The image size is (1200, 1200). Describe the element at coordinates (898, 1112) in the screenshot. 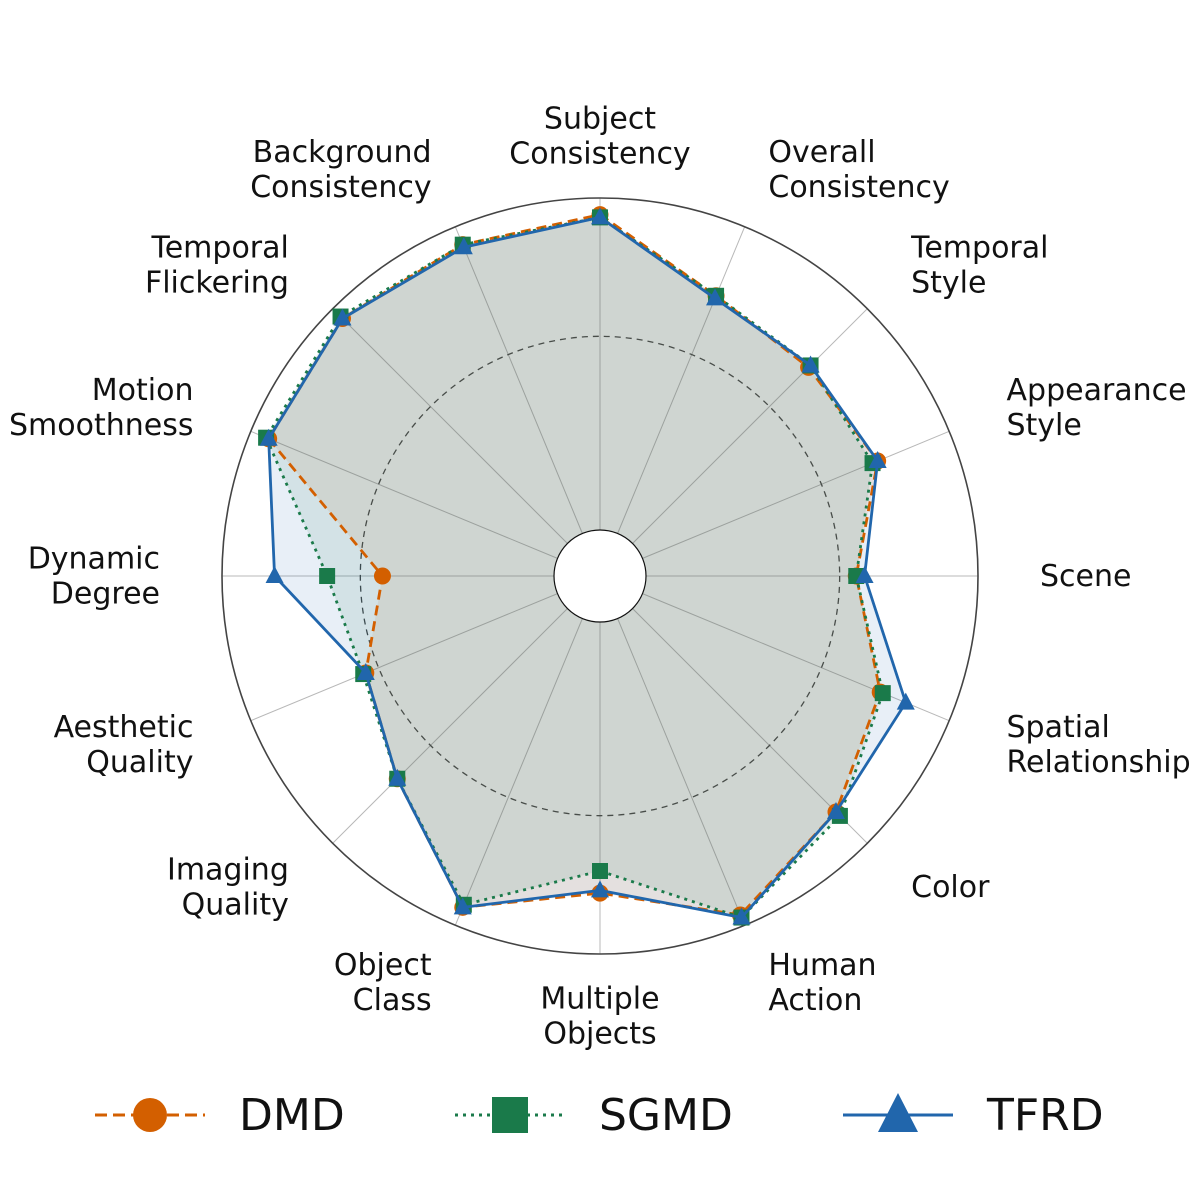

I see `legend-marker-tfrd` at that location.